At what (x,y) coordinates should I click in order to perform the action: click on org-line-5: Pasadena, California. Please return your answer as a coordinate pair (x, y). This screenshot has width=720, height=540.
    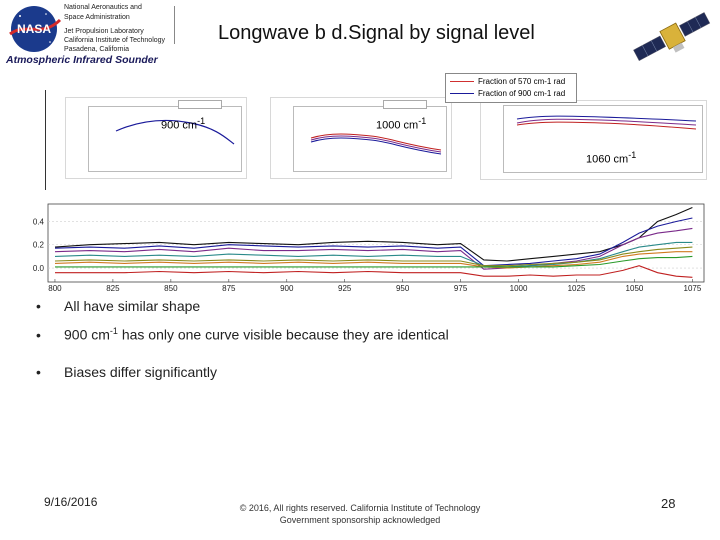
    Looking at the image, I should click on (96, 49).